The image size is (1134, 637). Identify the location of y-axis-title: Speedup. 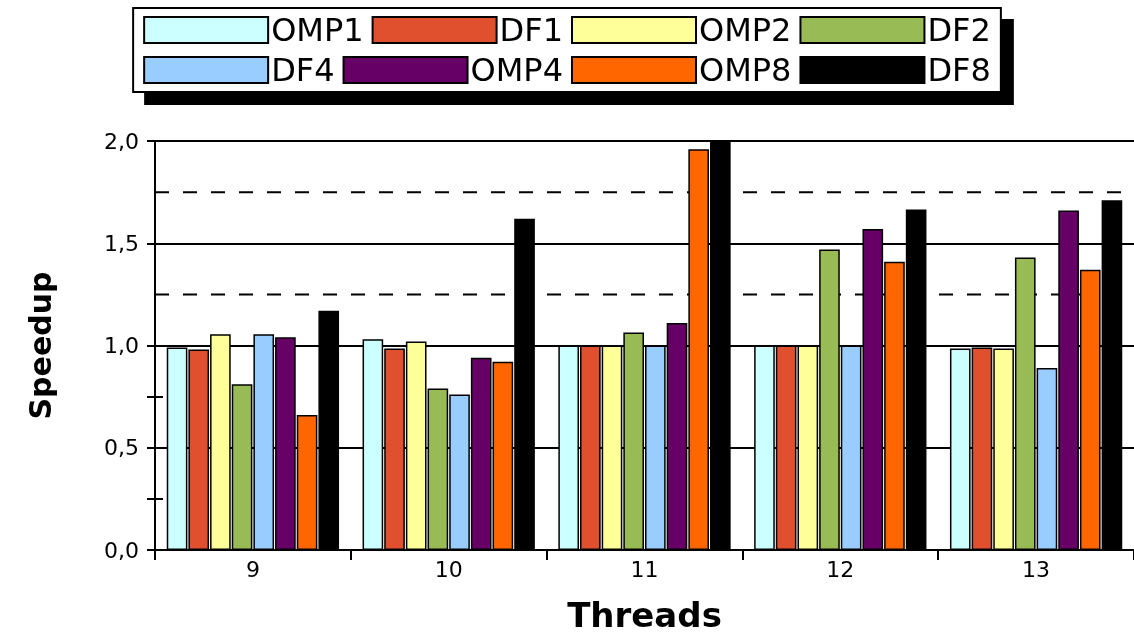
(40, 345).